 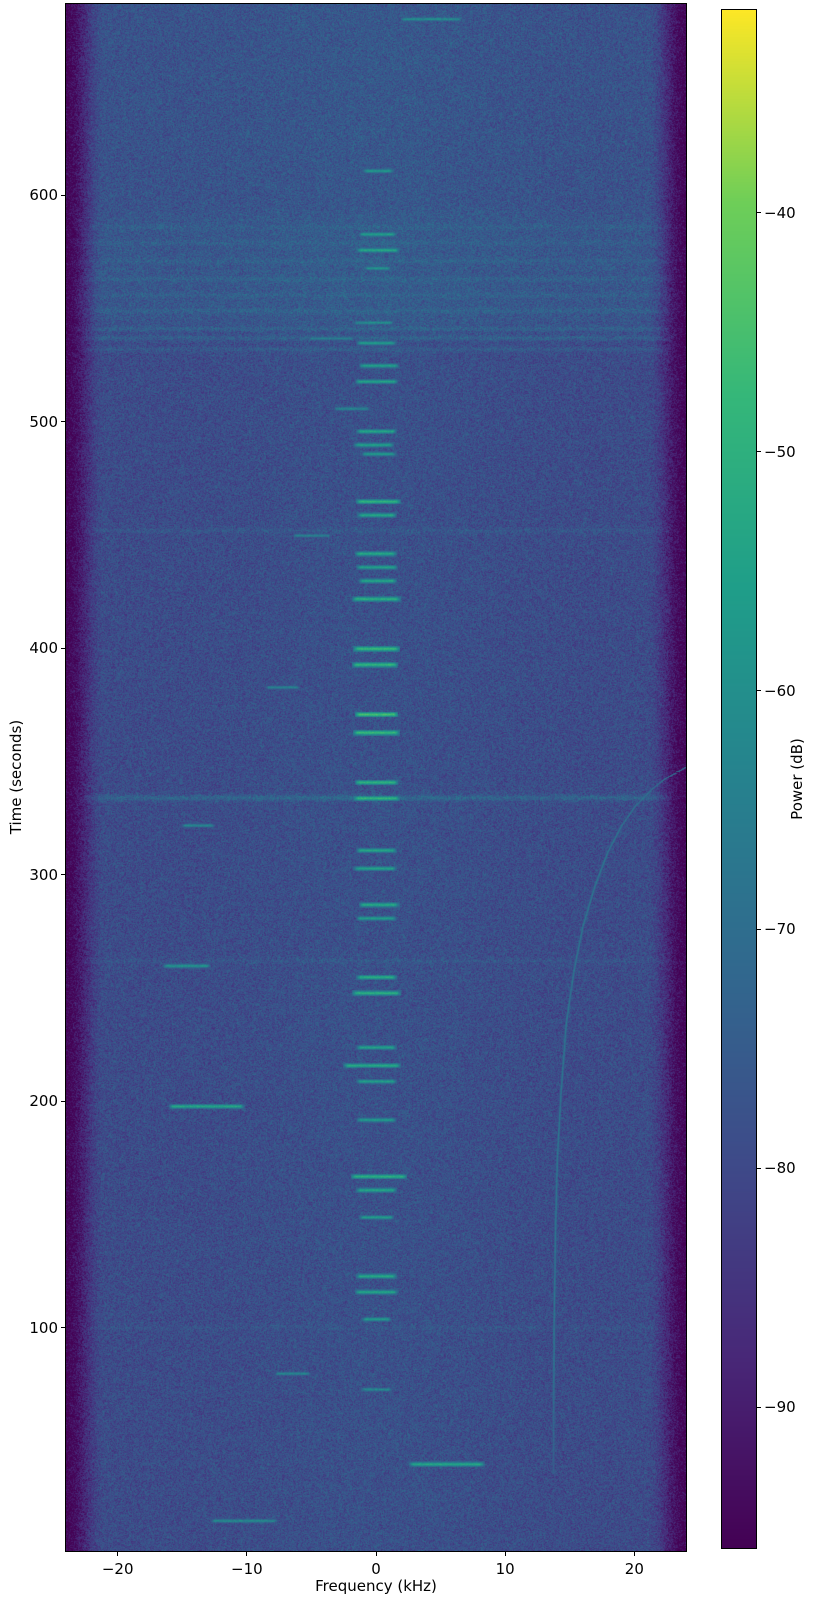 I want to click on y-axis-label: Time (seconds), so click(x=16, y=777).